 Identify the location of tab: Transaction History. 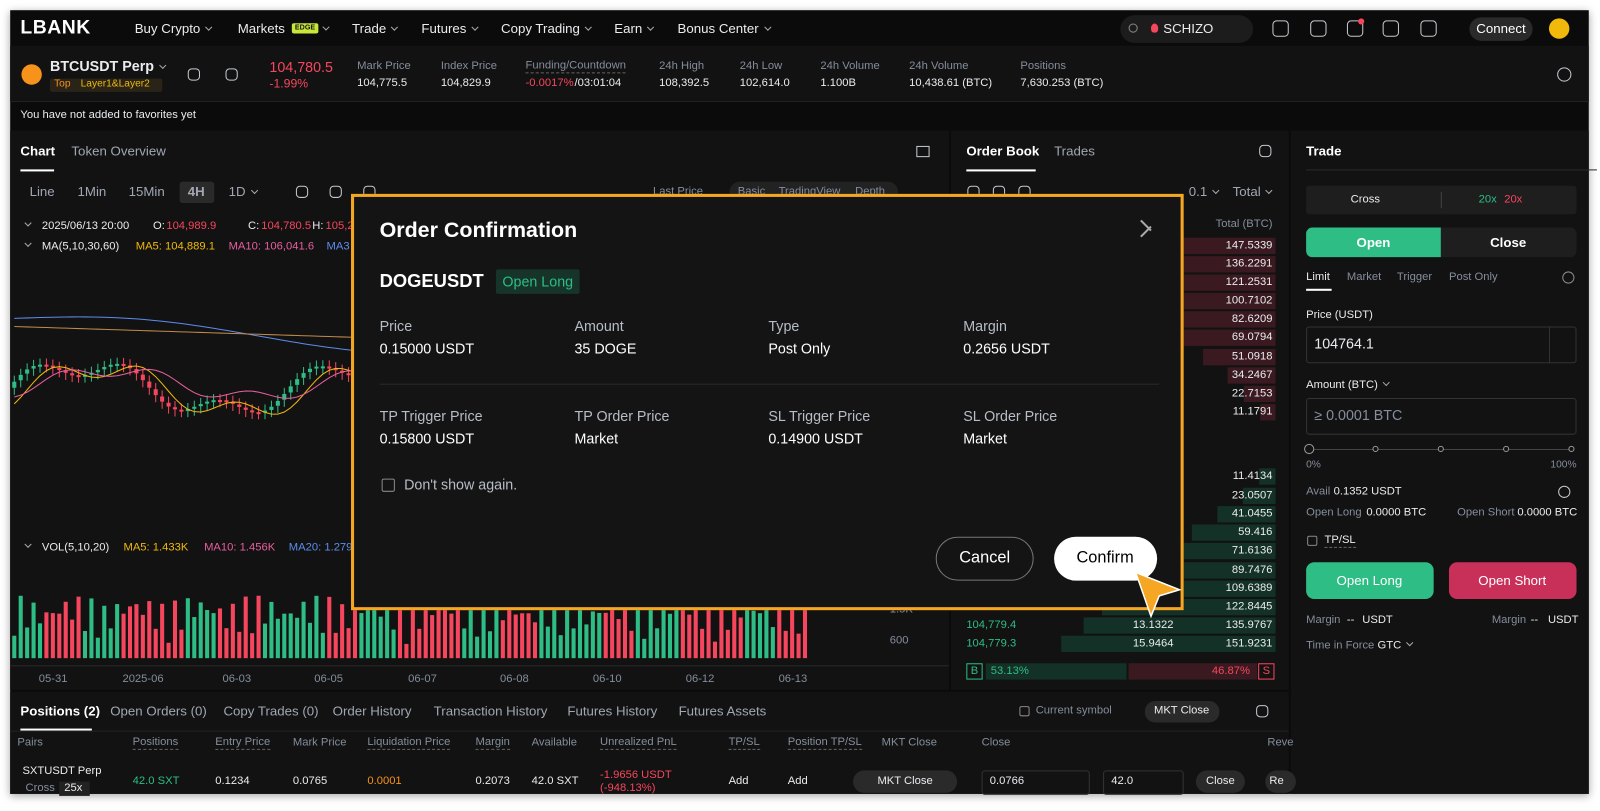
(490, 711).